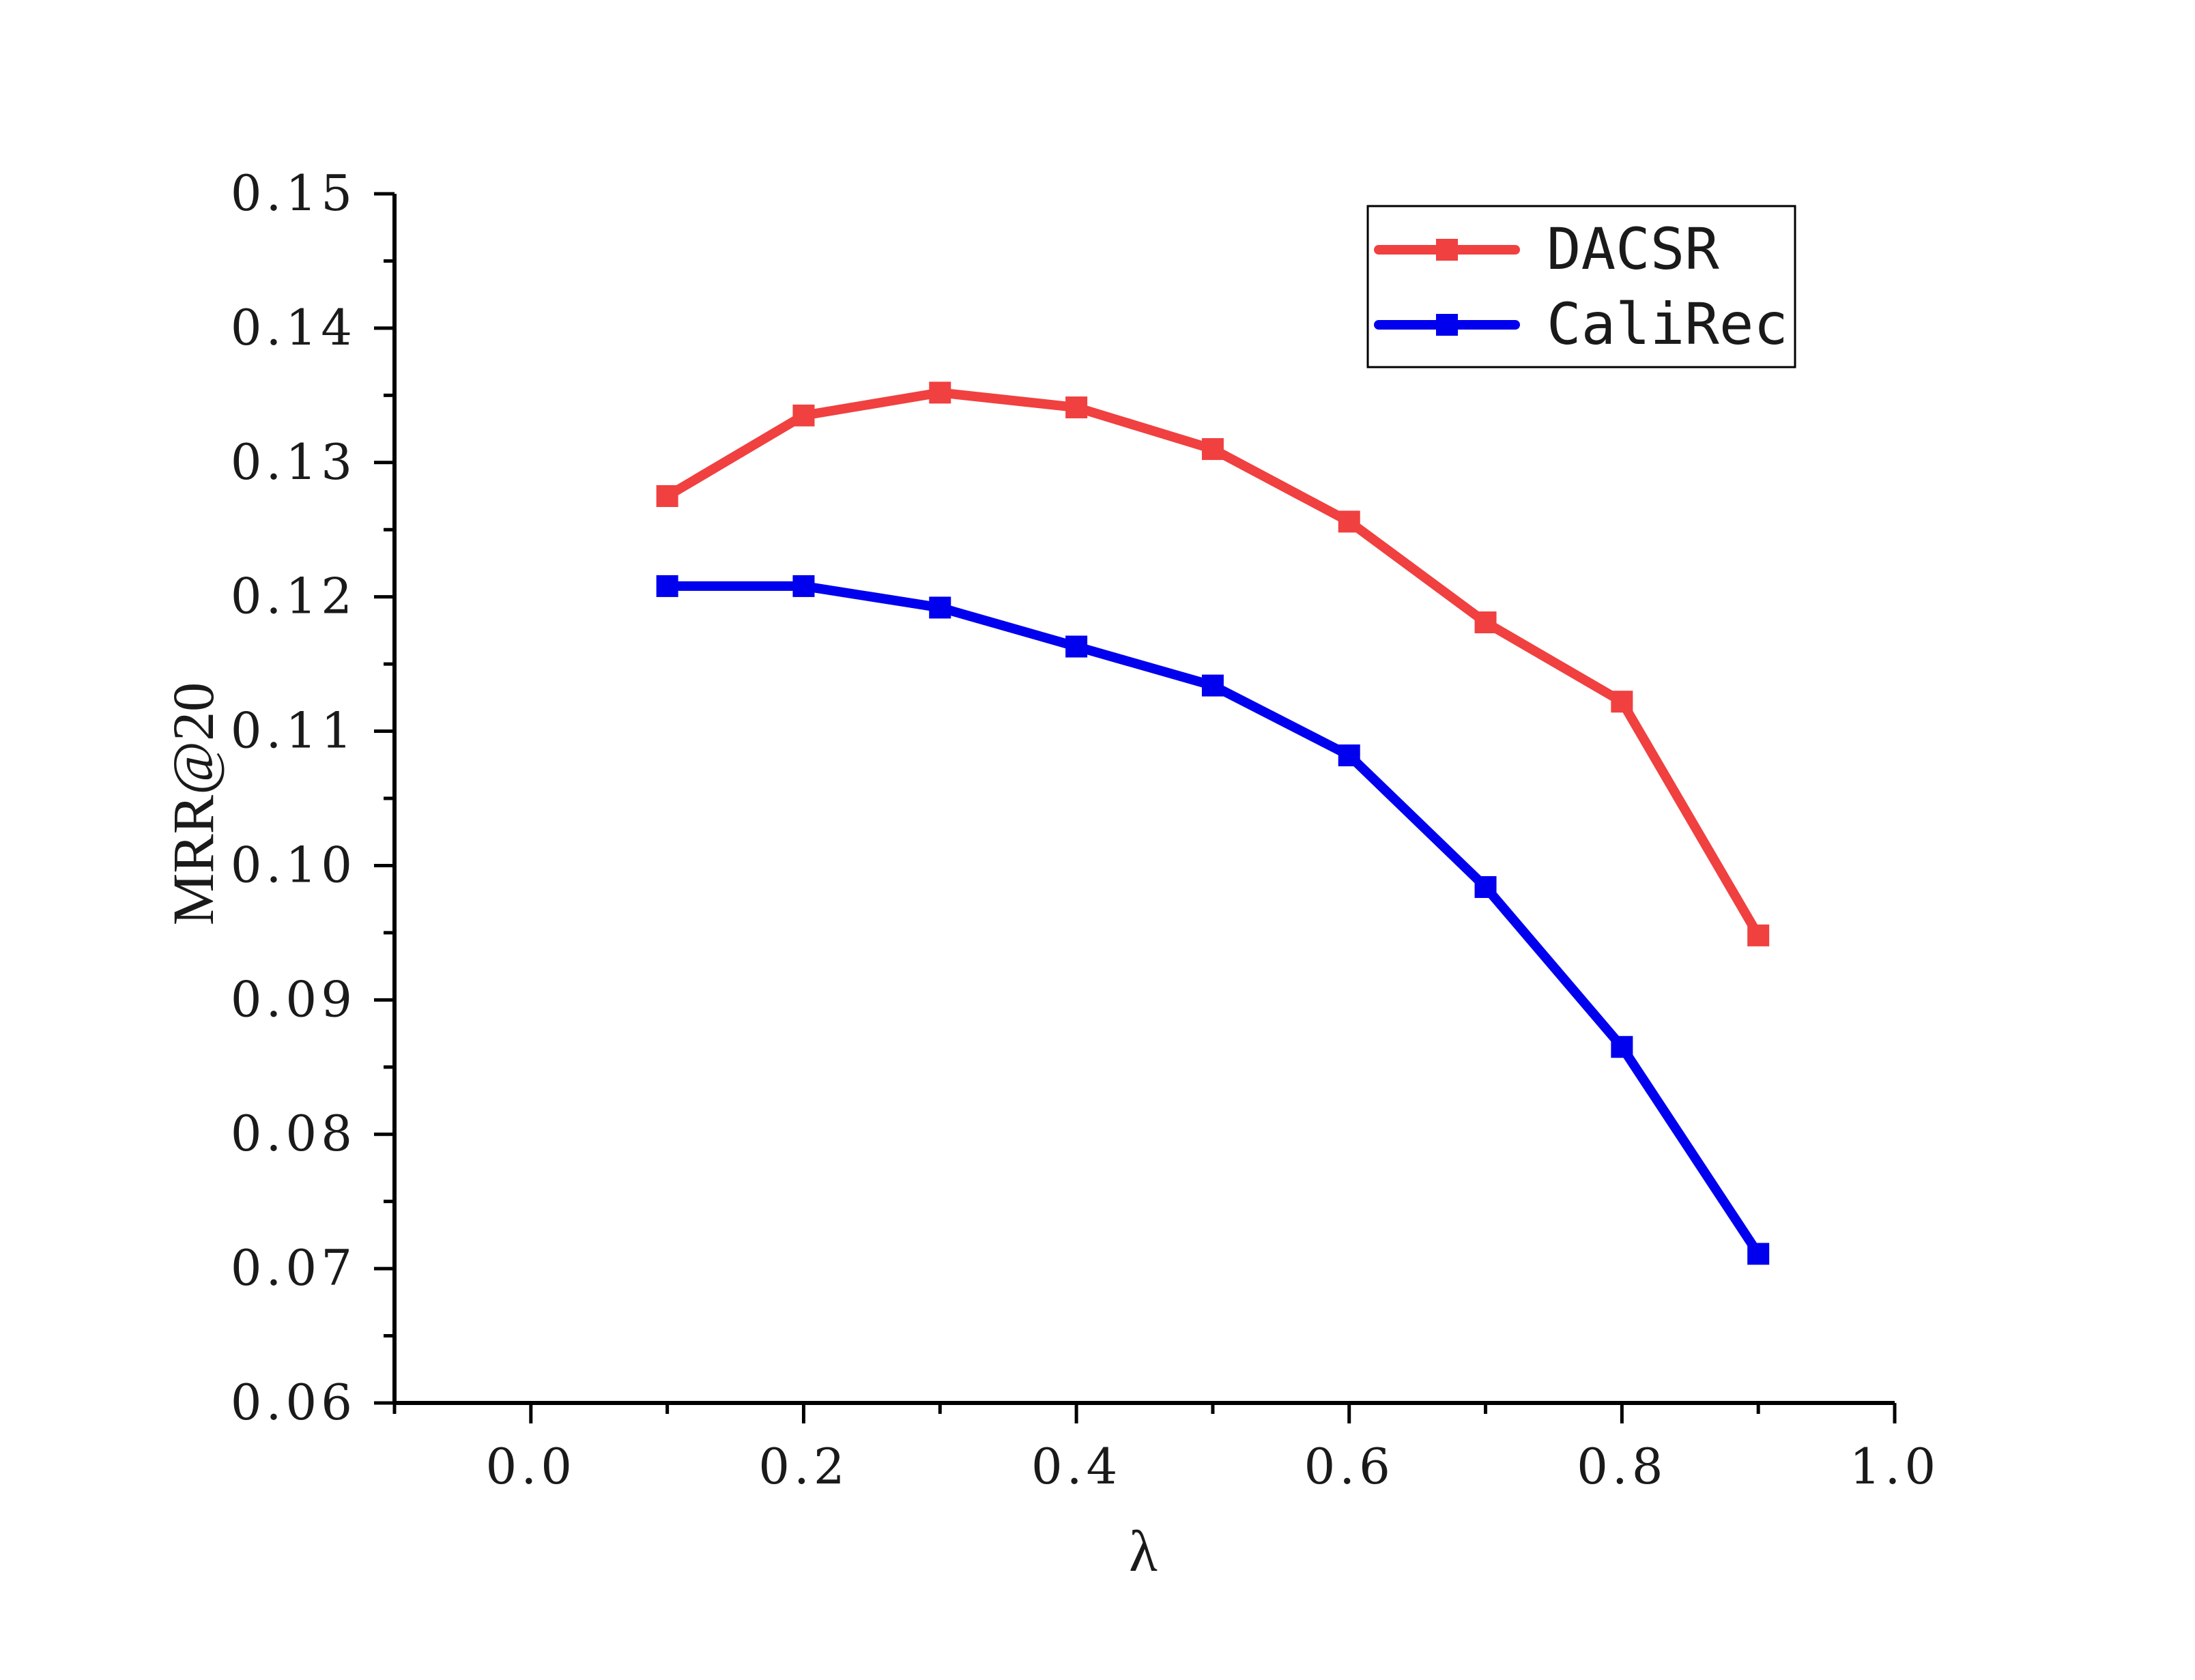  I want to click on x-axis-title: λ, so click(1143, 1551).